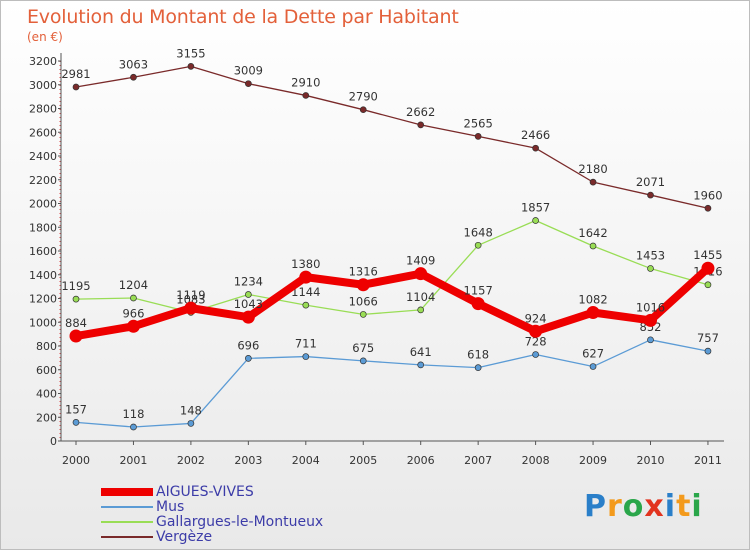  What do you see at coordinates (478, 355) in the screenshot?
I see `data-label: 618` at bounding box center [478, 355].